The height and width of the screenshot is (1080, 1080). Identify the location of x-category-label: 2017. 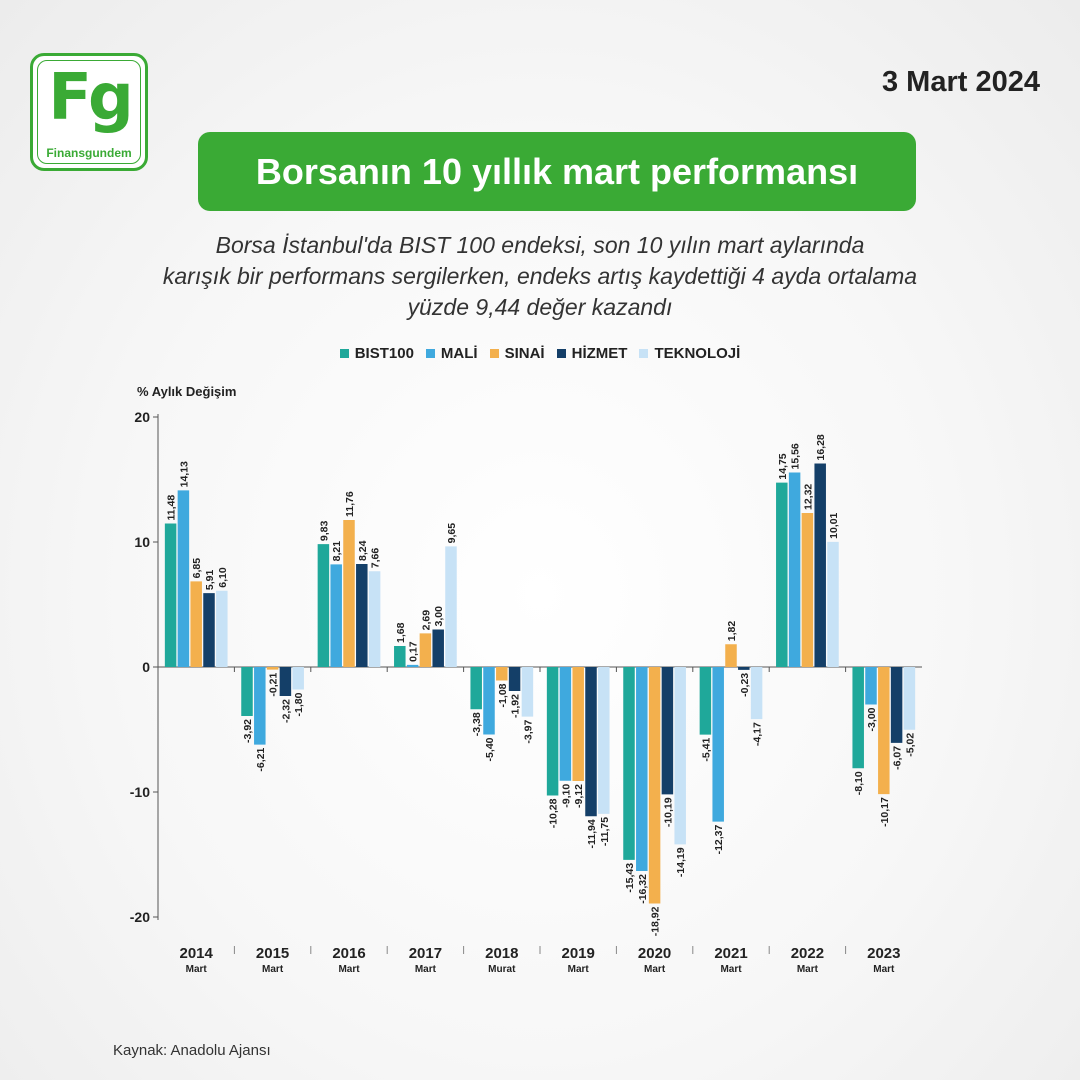
(425, 953).